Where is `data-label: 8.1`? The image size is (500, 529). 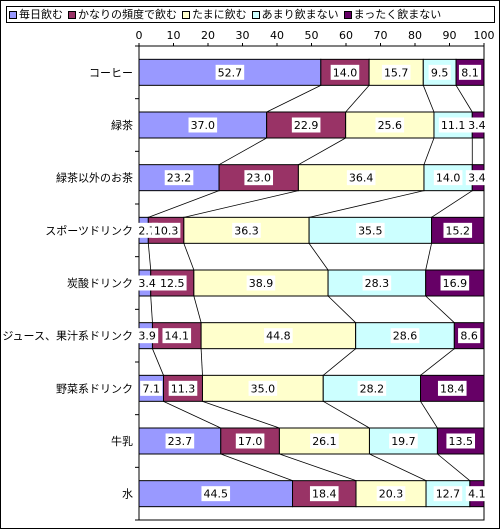 data-label: 8.1 is located at coordinates (470, 72).